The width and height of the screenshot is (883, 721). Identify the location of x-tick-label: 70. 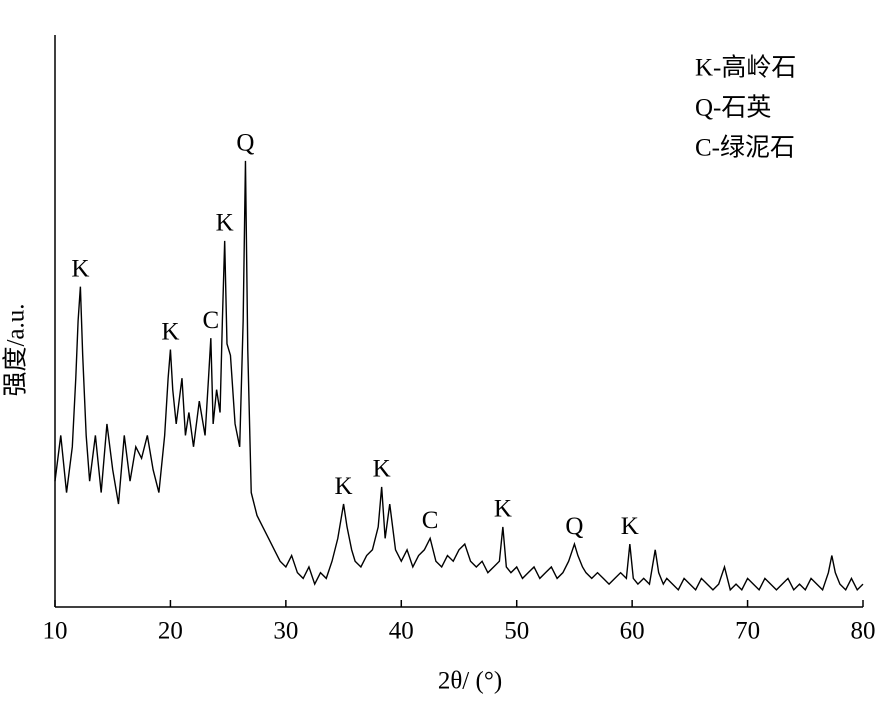
(747, 631).